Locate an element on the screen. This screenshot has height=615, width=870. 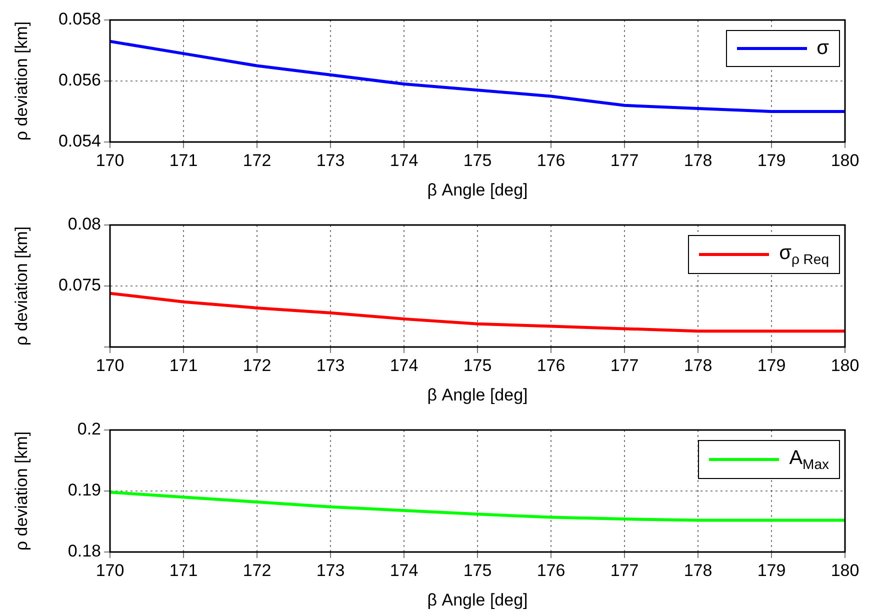
y-tick-label: 0.2 is located at coordinates (89, 429).